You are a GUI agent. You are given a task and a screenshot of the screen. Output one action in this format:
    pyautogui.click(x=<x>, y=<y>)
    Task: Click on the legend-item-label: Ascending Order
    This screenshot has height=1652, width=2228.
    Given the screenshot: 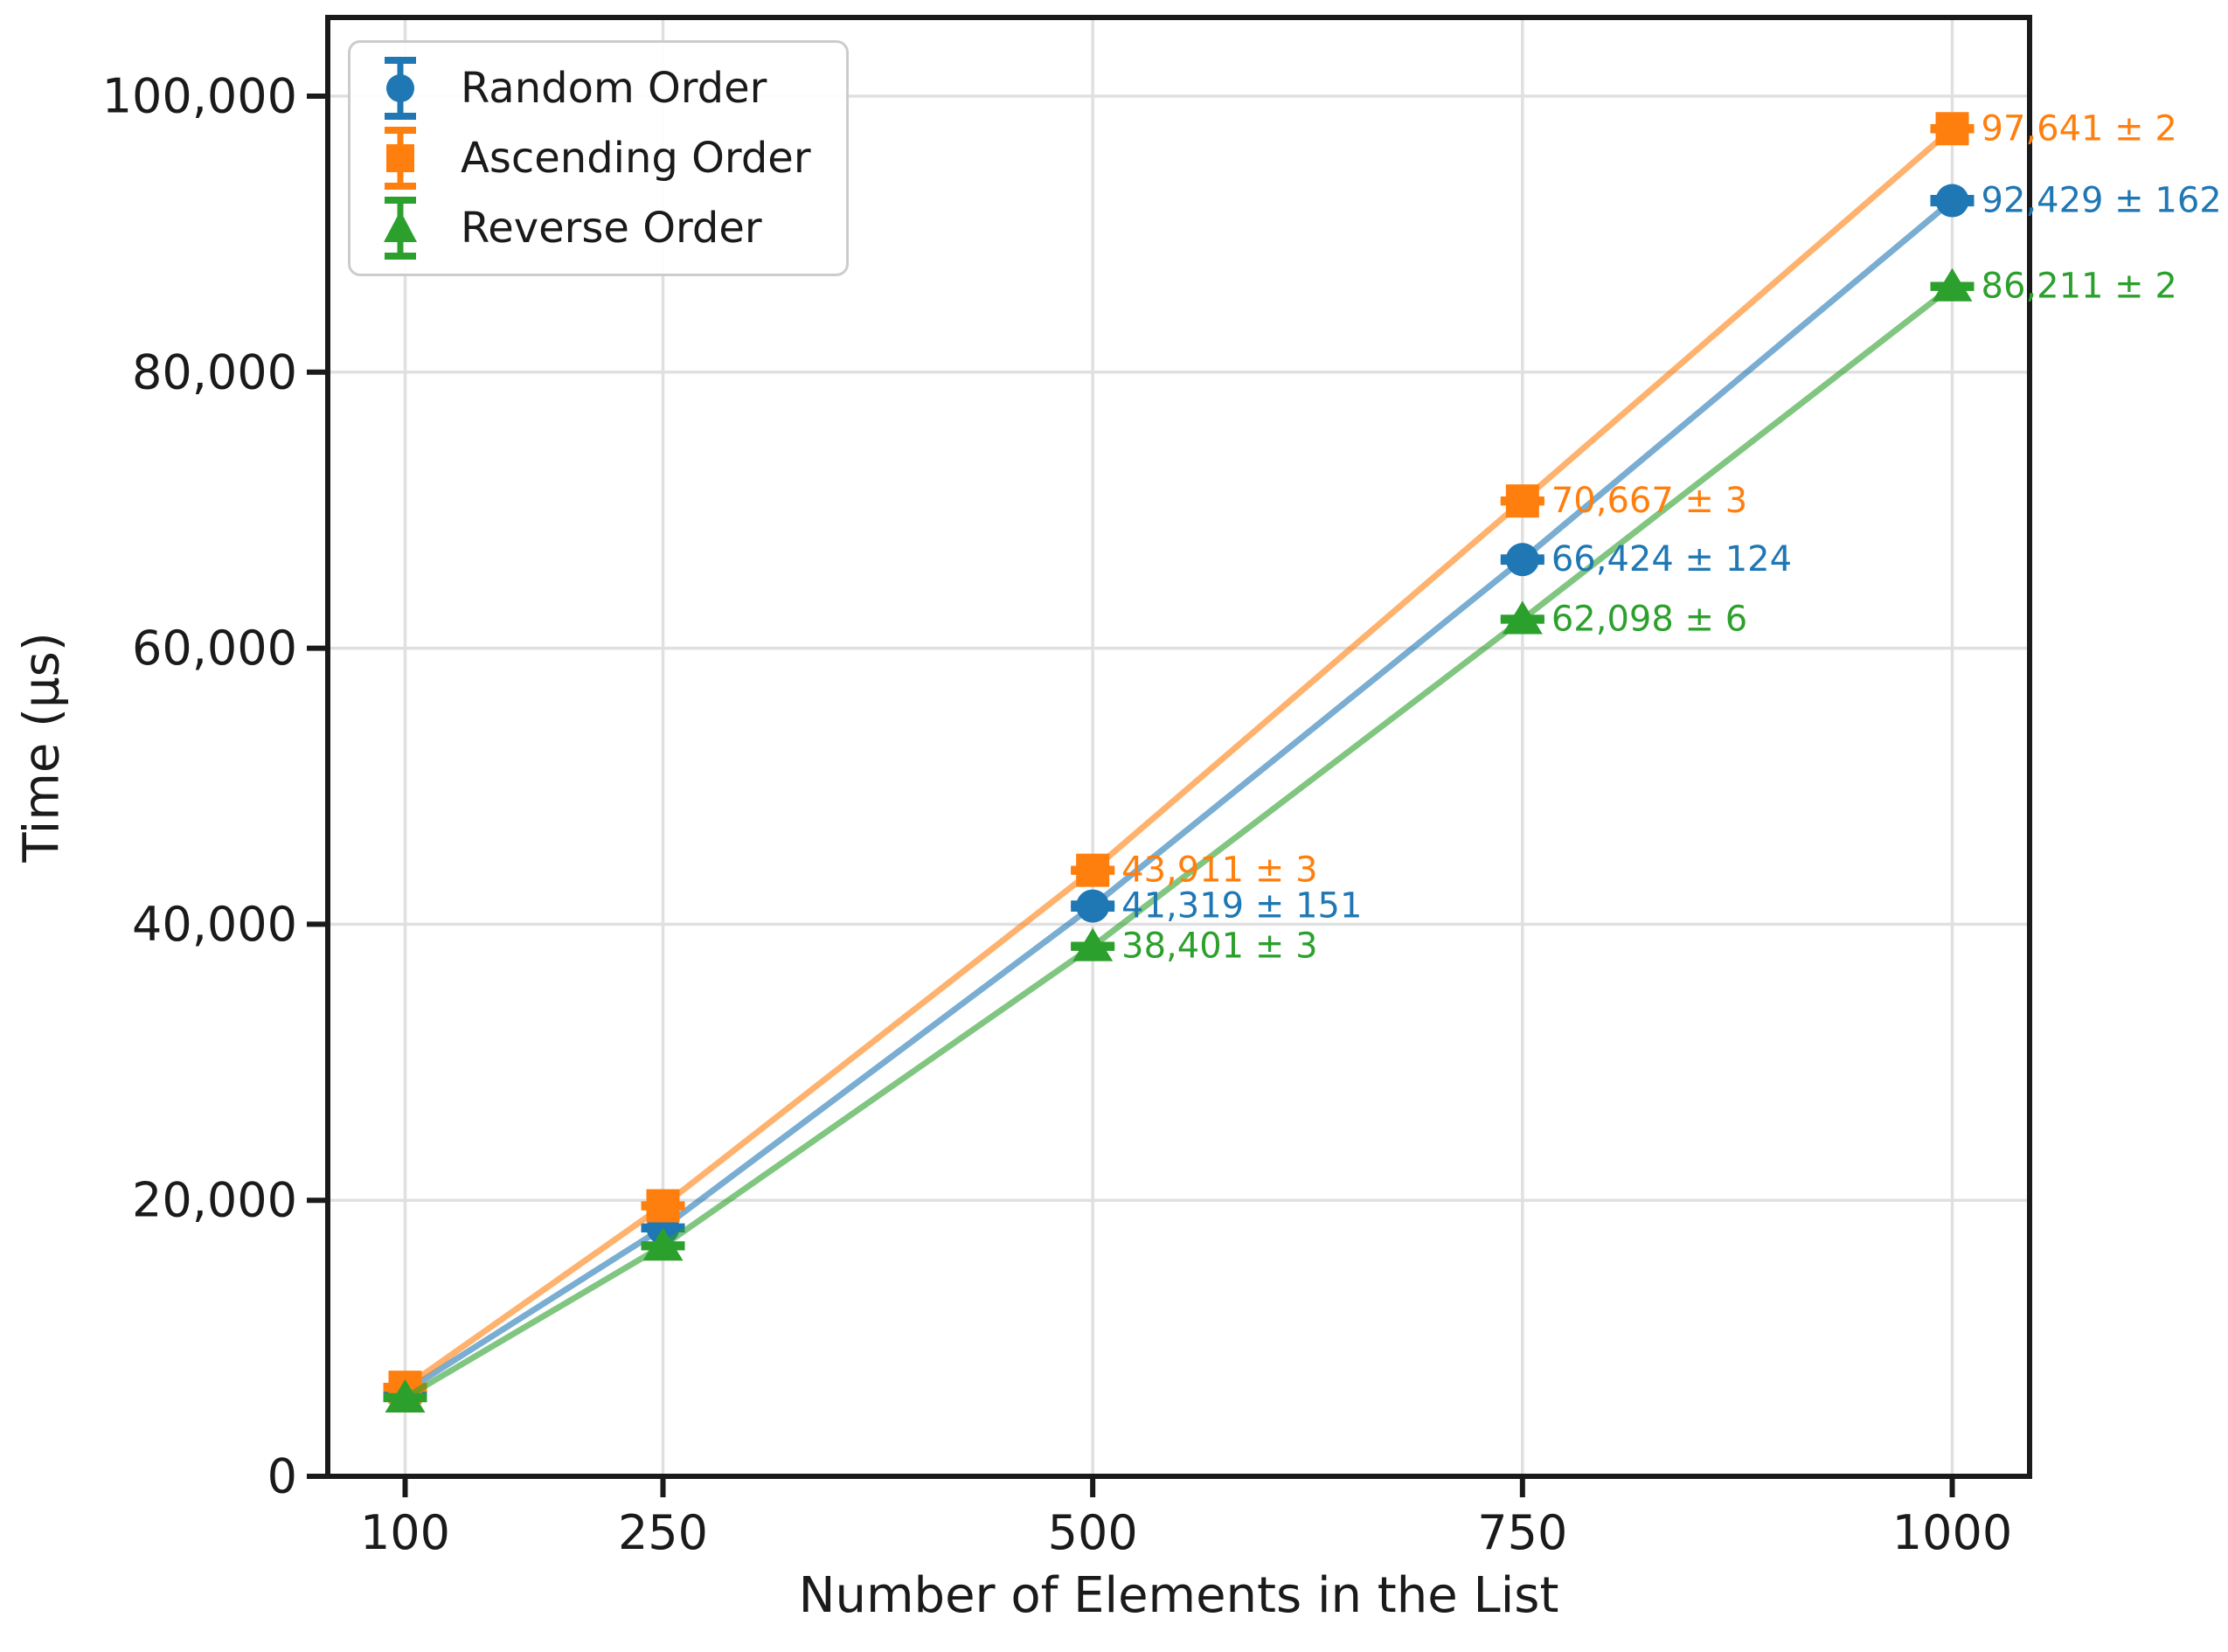 What is the action you would take?
    pyautogui.click(x=636, y=158)
    